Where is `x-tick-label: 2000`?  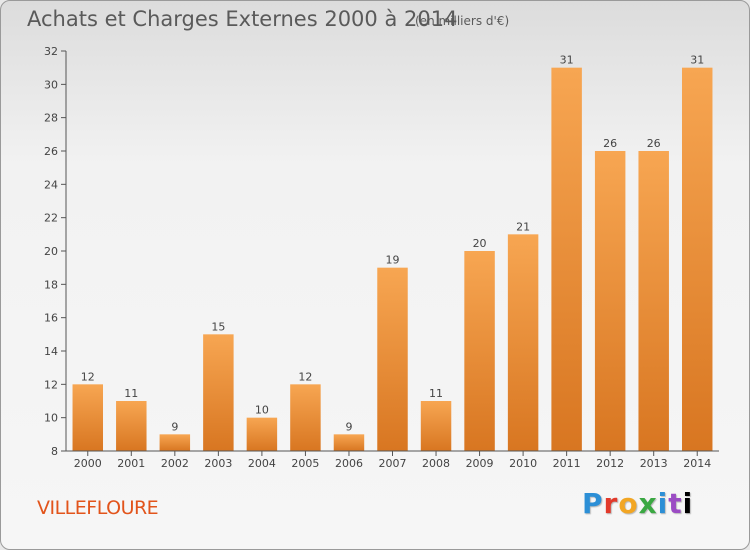
x-tick-label: 2000 is located at coordinates (88, 463).